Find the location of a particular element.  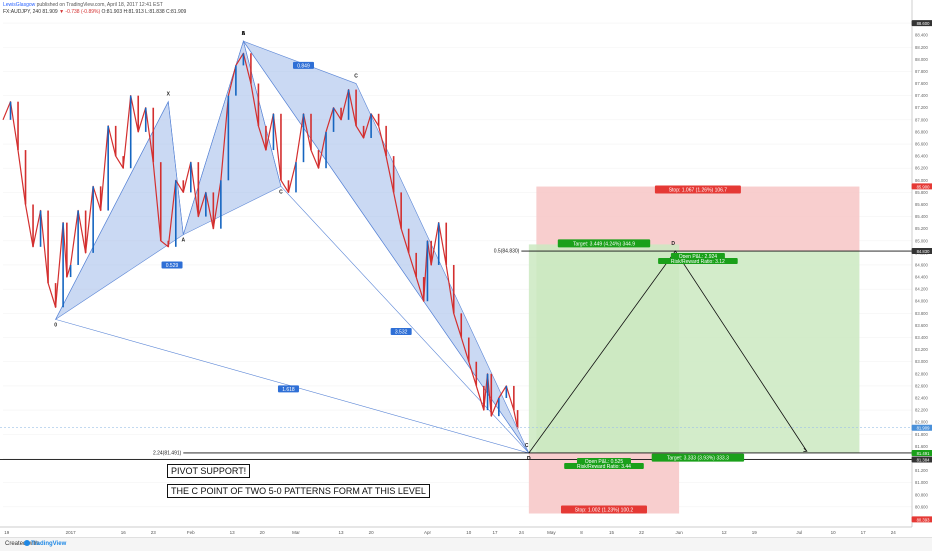

x-tick-label: 10 is located at coordinates (834, 532).